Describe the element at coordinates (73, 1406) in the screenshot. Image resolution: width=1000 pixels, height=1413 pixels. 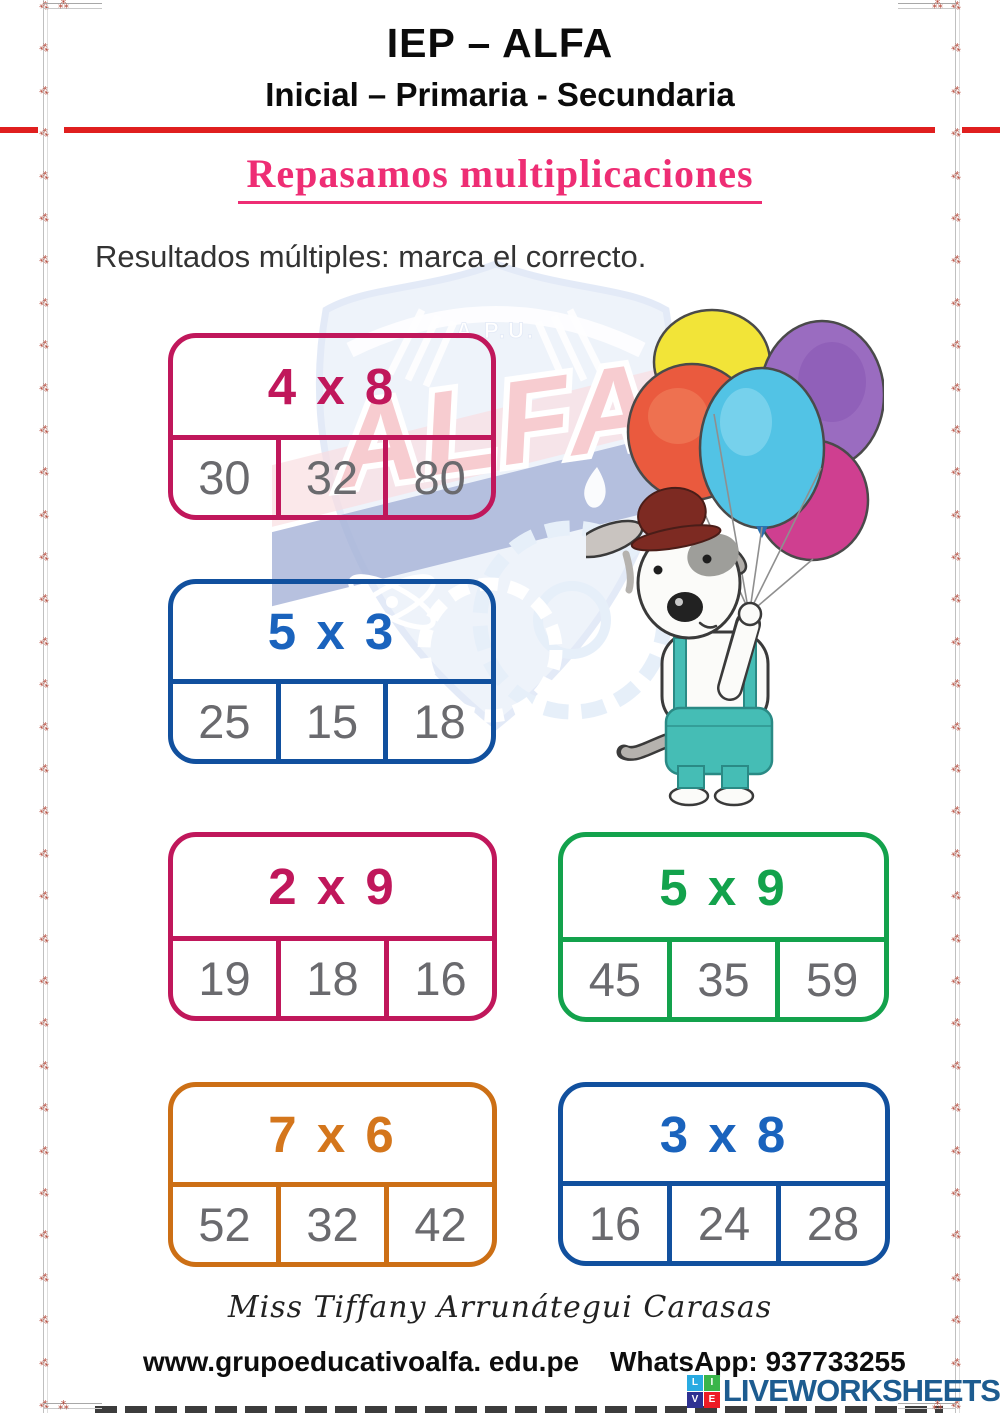
I see `corner-ornament-bottom-left` at that location.